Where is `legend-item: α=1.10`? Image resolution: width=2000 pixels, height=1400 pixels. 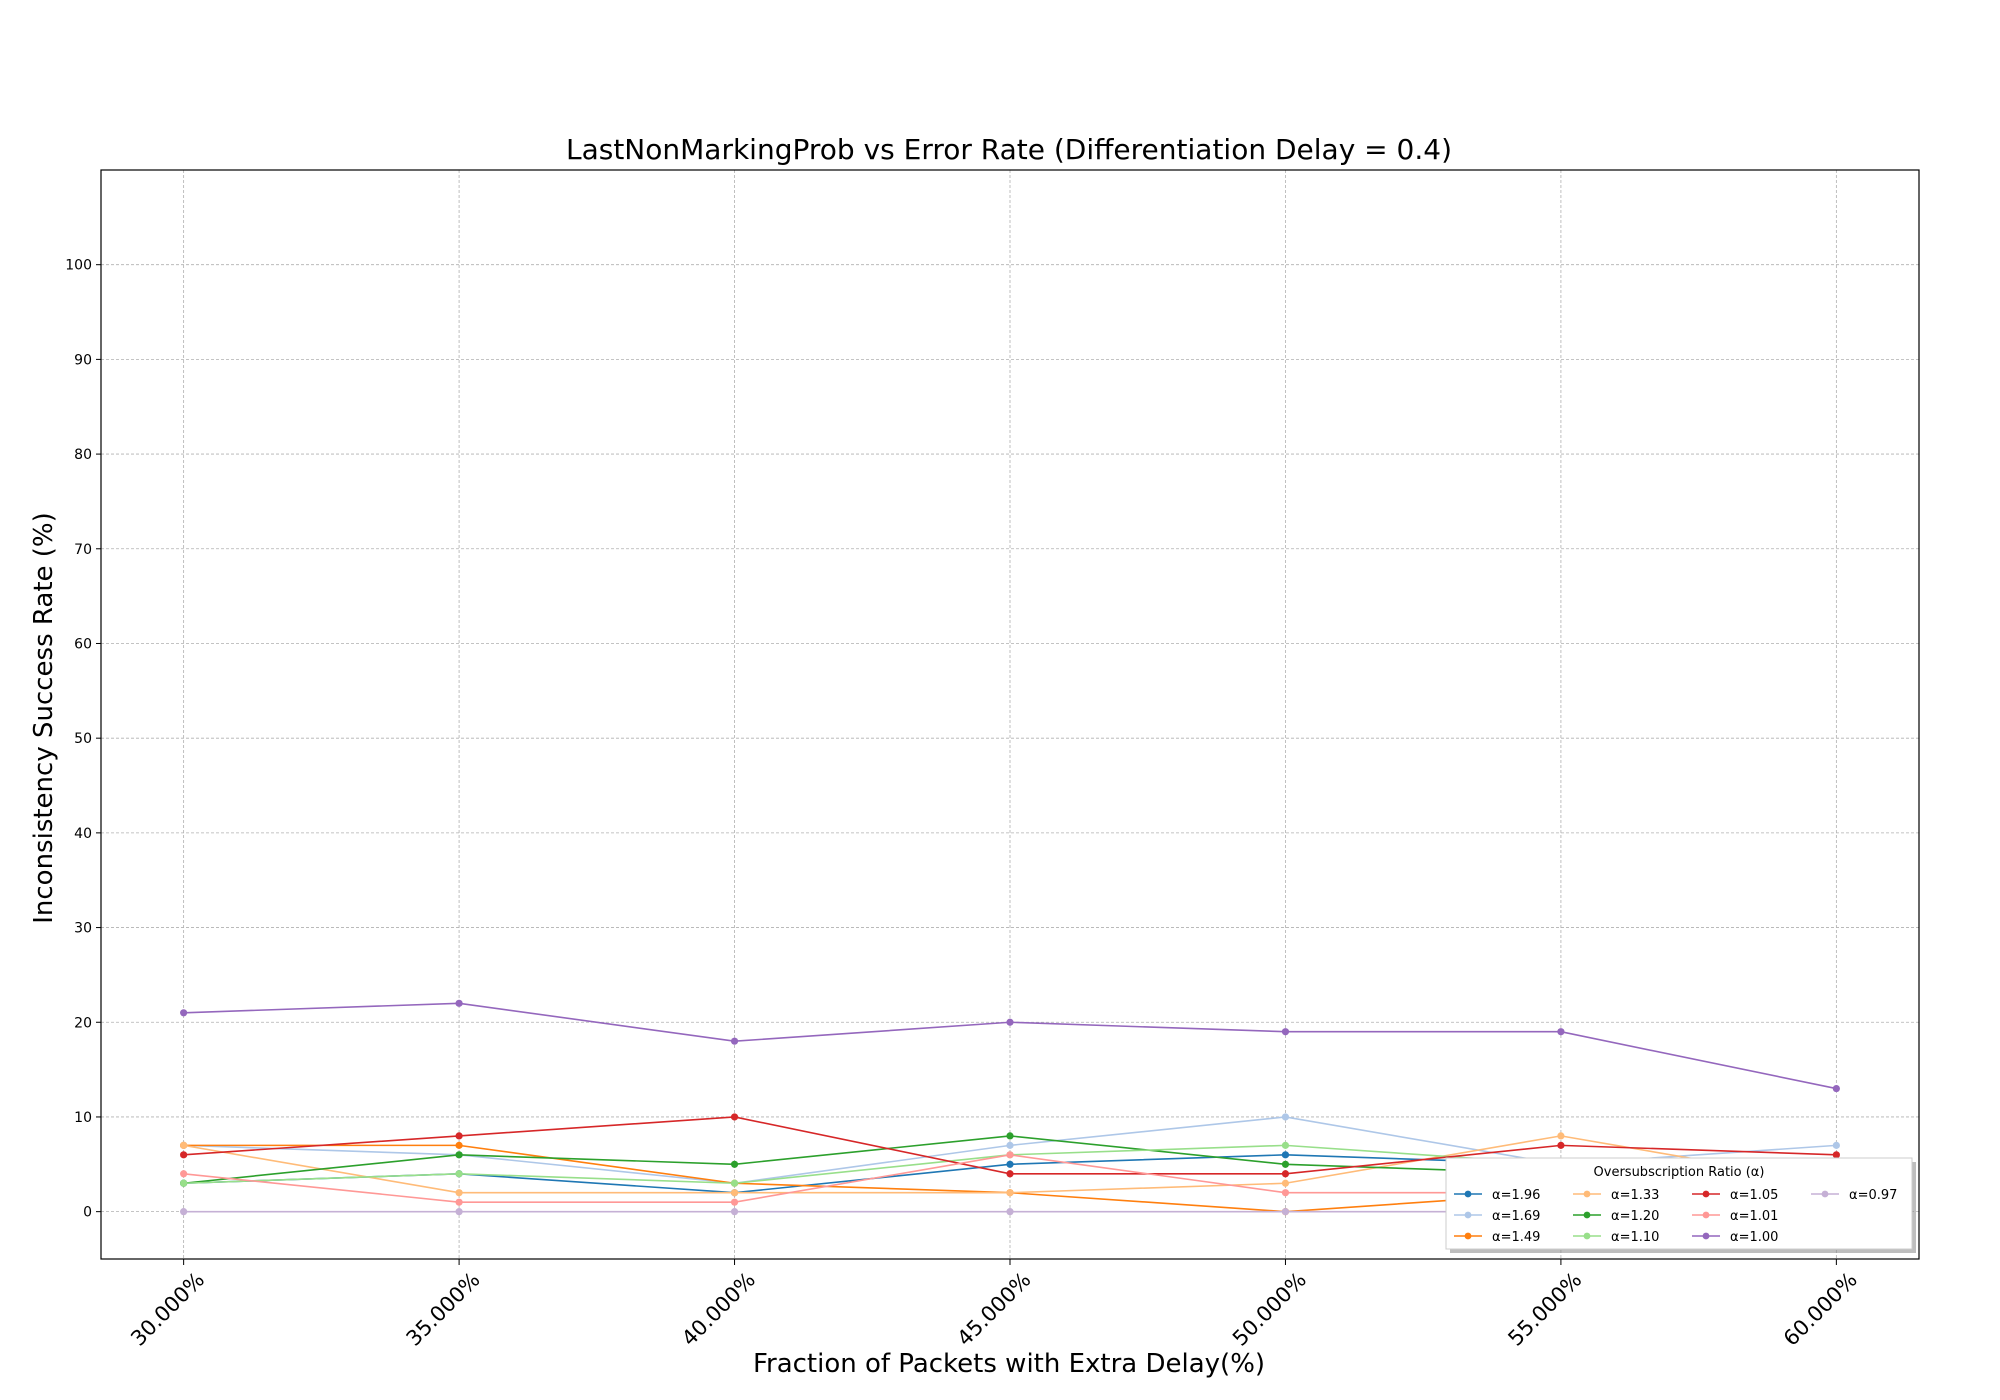
legend-item: α=1.10 is located at coordinates (1616, 1237).